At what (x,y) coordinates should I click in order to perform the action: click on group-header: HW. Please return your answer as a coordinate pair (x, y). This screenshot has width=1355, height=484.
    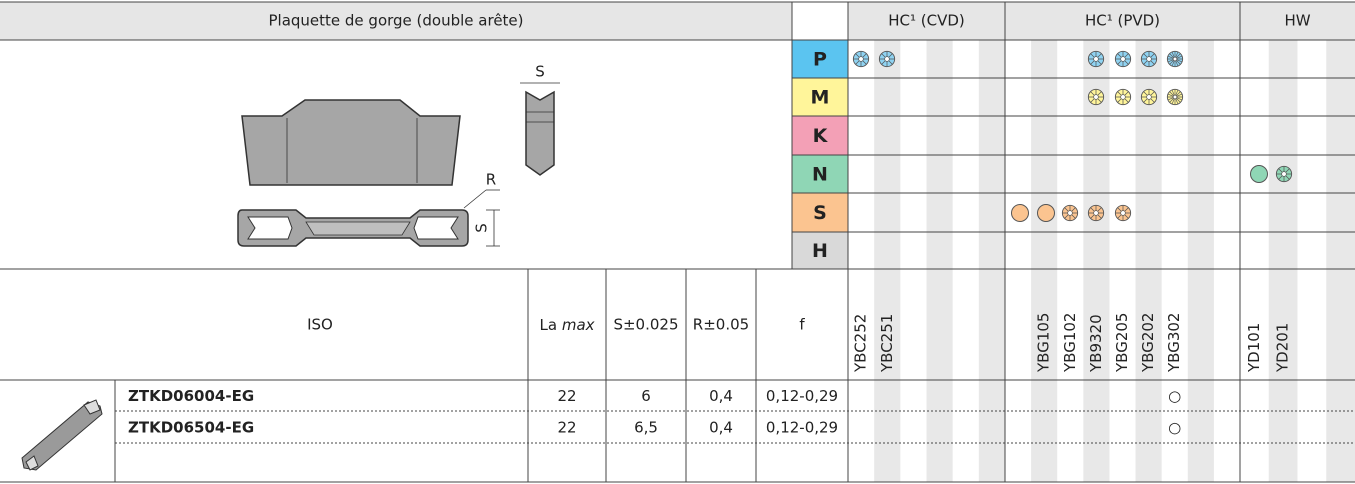
    Looking at the image, I should click on (1297, 21).